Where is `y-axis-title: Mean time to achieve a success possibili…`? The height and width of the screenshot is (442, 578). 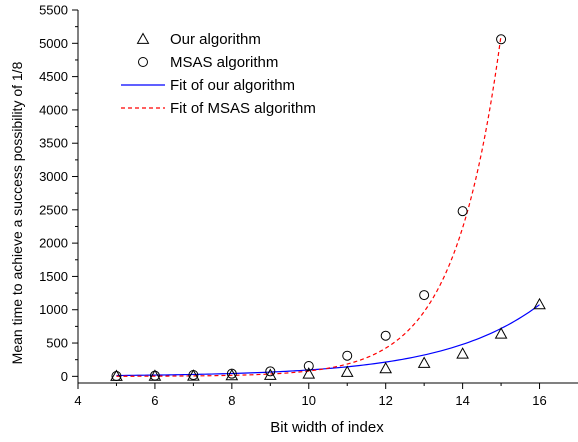
y-axis-title: Mean time to achieve a success possibili… is located at coordinates (17, 212).